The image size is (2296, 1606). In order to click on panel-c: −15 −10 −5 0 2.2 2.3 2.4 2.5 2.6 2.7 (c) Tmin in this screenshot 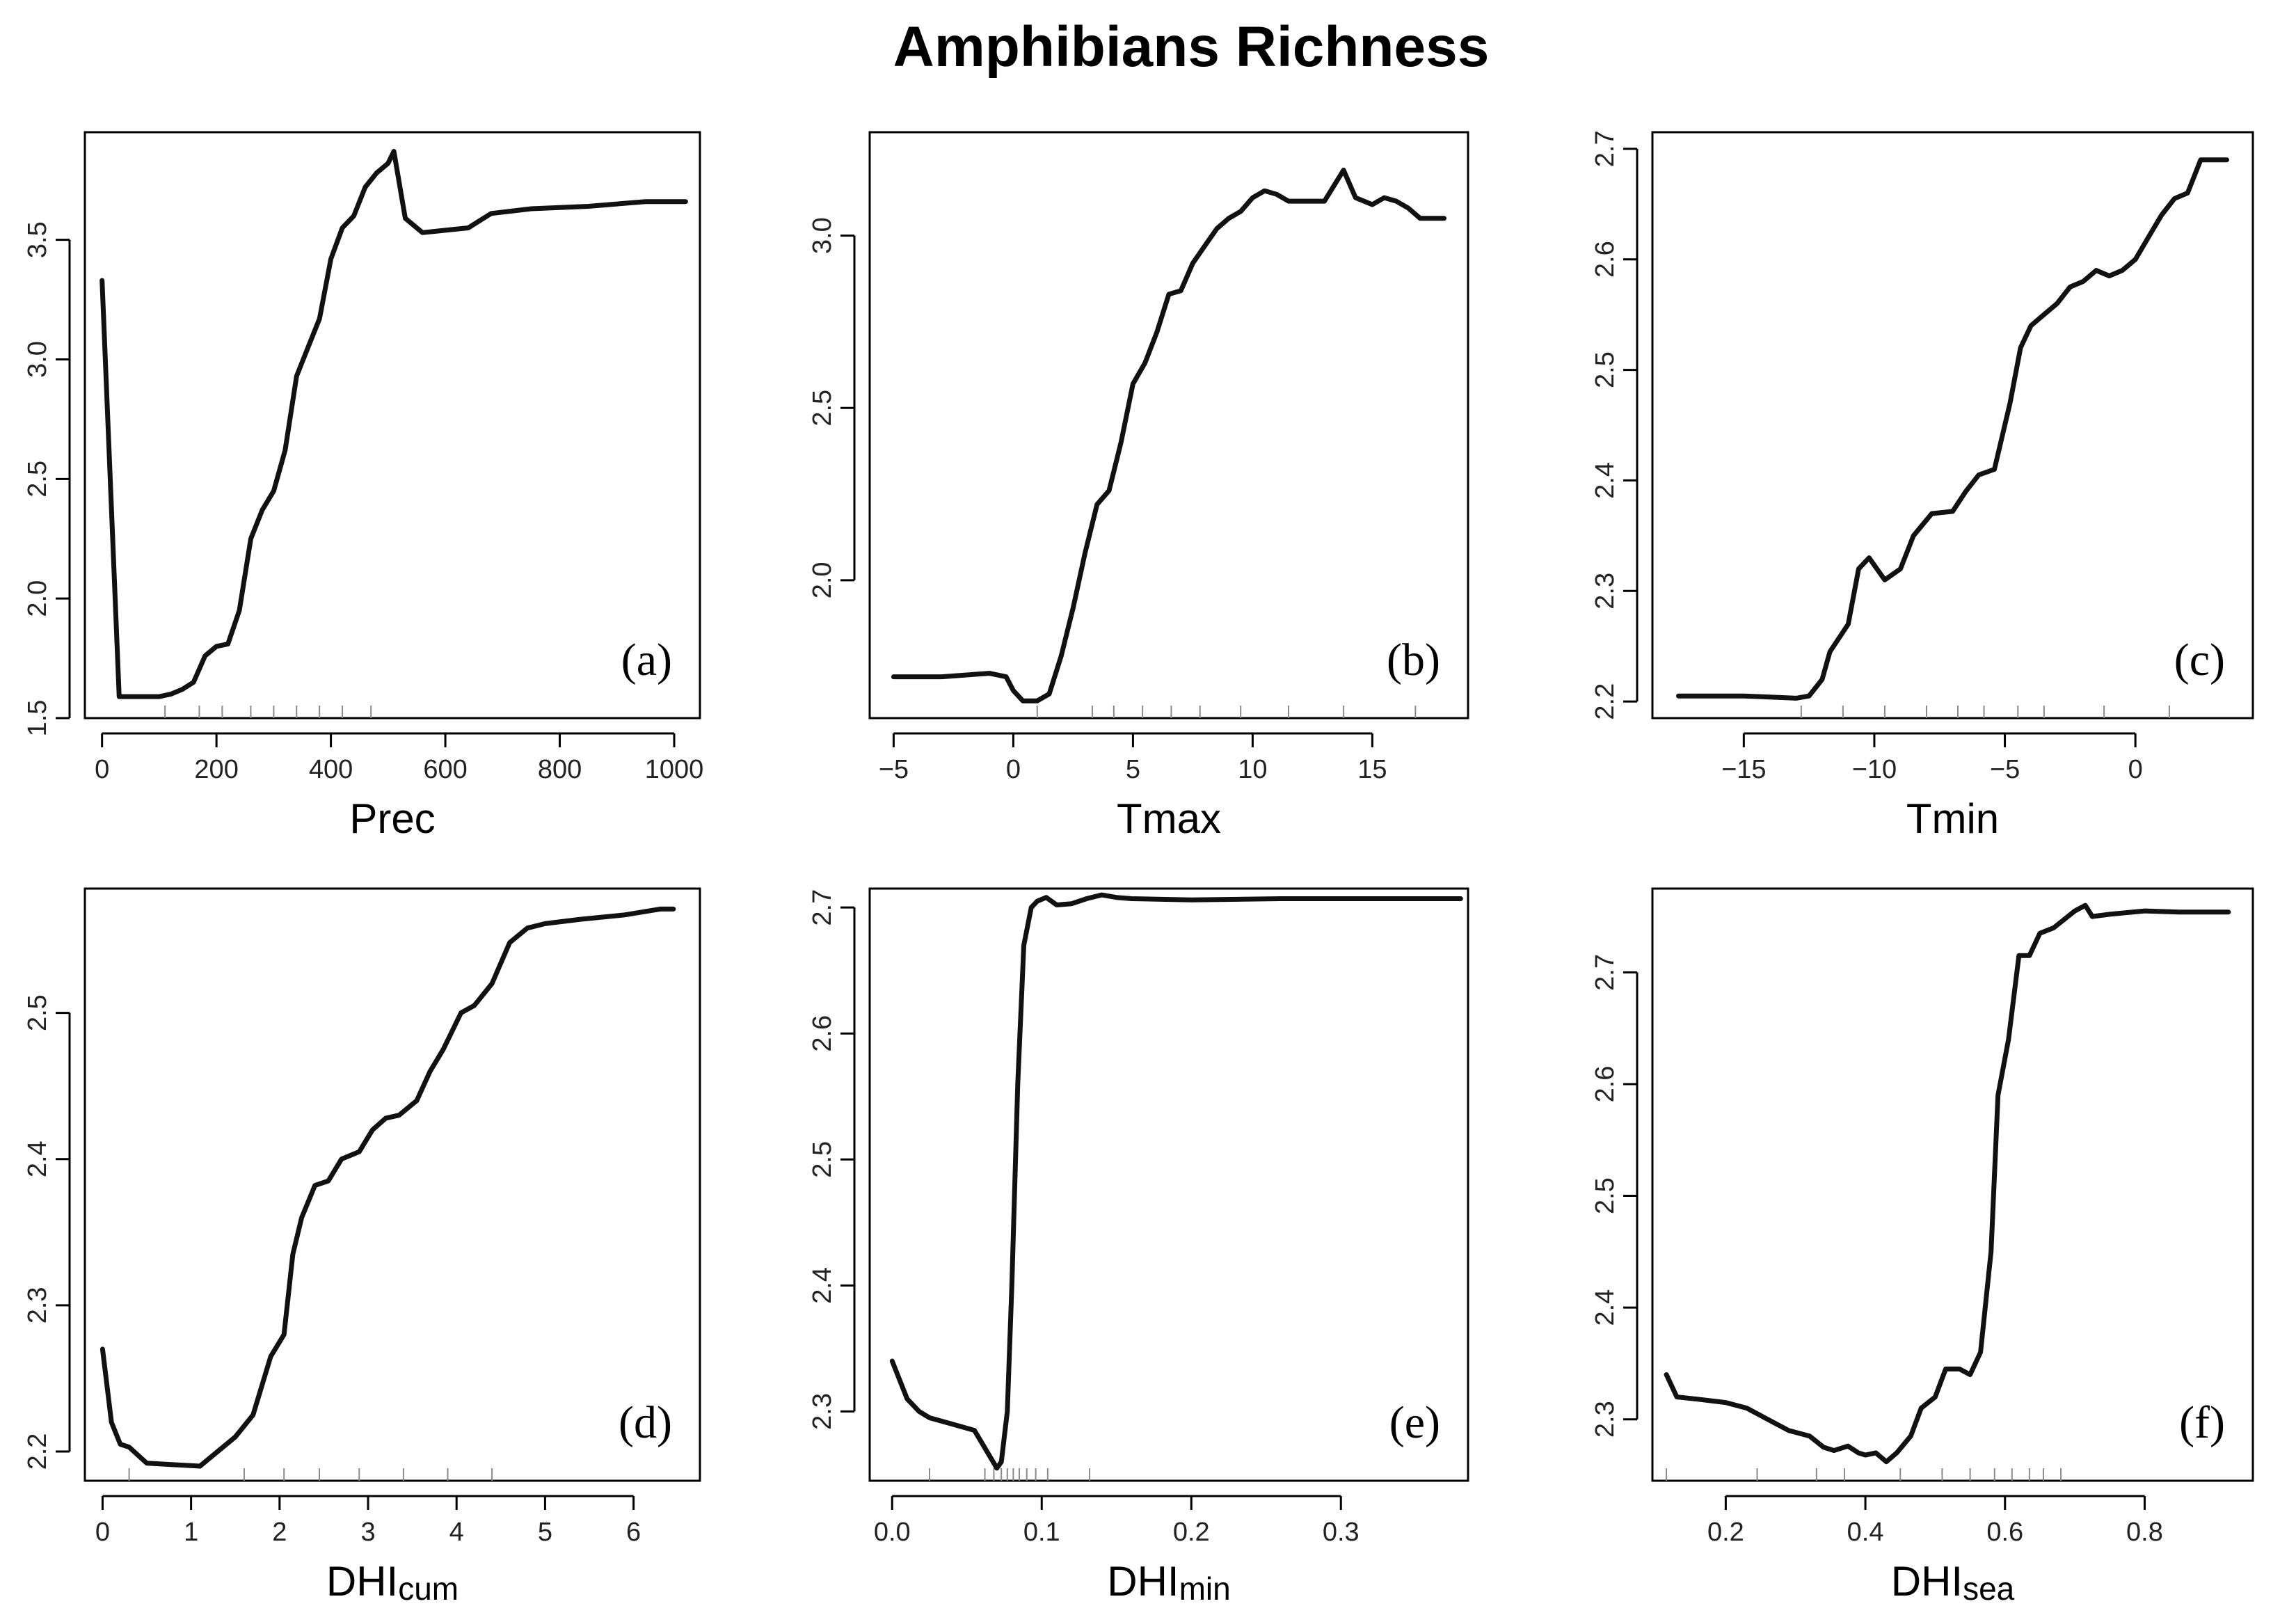, I will do `click(1922, 486)`.